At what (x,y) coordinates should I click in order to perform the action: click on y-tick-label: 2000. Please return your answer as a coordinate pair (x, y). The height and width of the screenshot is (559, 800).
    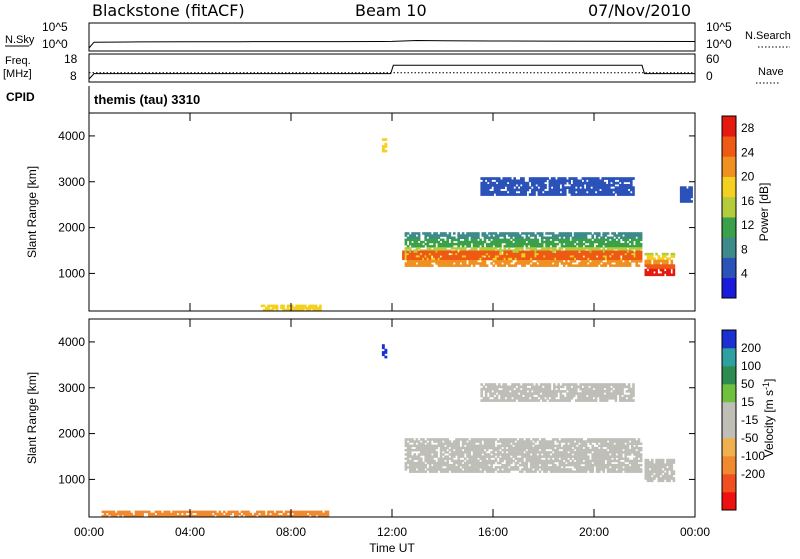
    Looking at the image, I should click on (71, 434).